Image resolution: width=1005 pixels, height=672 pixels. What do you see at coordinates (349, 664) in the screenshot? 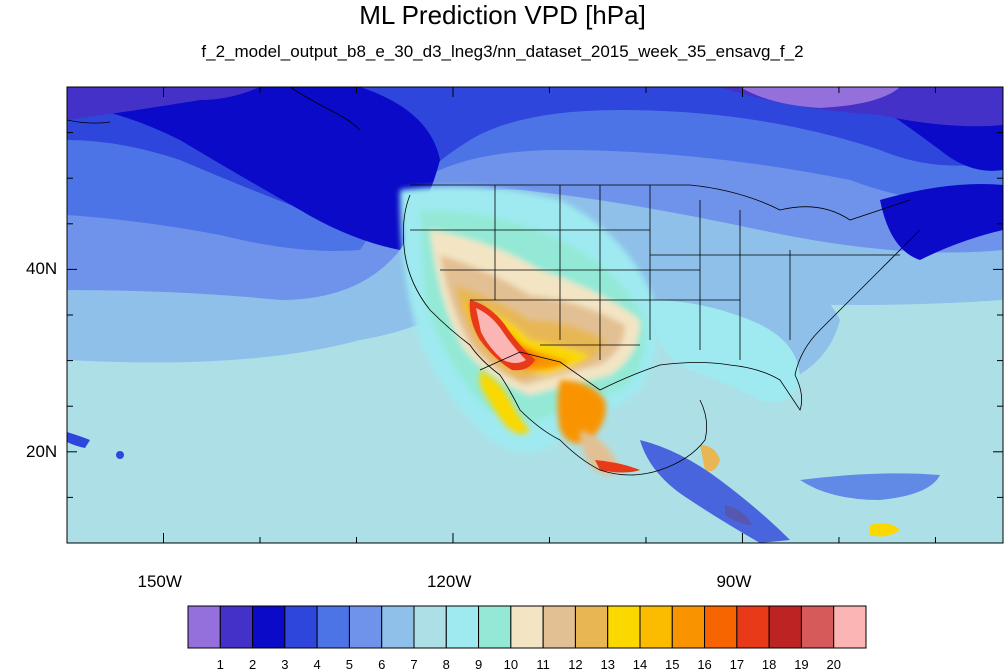
I see `colorbar-label: 5` at bounding box center [349, 664].